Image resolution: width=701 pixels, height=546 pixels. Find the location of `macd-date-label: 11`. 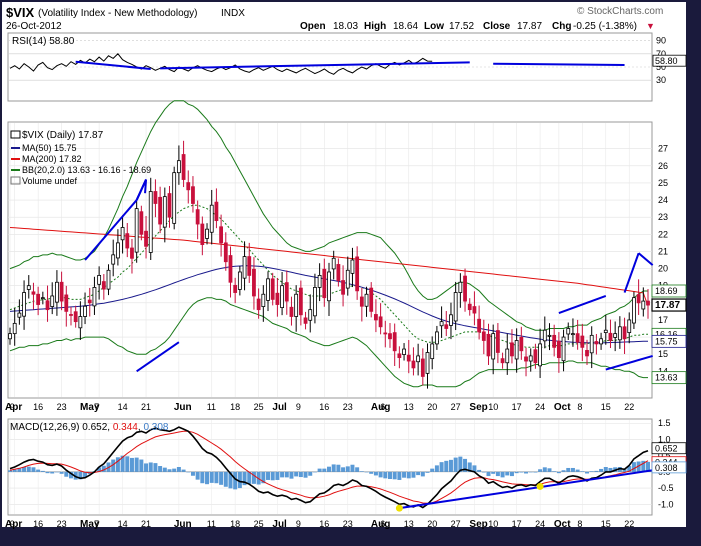

macd-date-label: 11 is located at coordinates (211, 524).